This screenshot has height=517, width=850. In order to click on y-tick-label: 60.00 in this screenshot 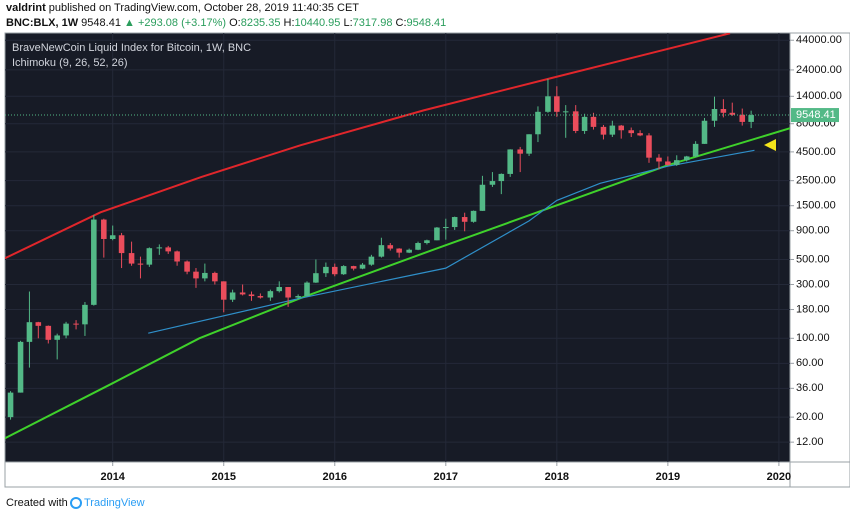, I will do `click(810, 363)`.